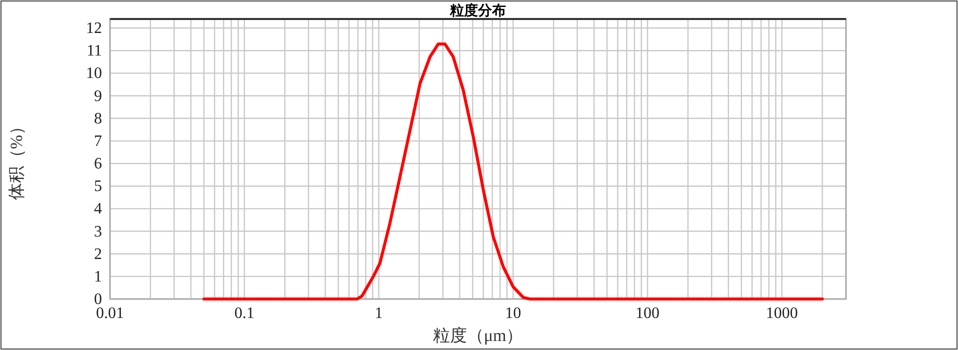 The height and width of the screenshot is (350, 958). Describe the element at coordinates (648, 313) in the screenshot. I see `x-tick-label: 100` at that location.